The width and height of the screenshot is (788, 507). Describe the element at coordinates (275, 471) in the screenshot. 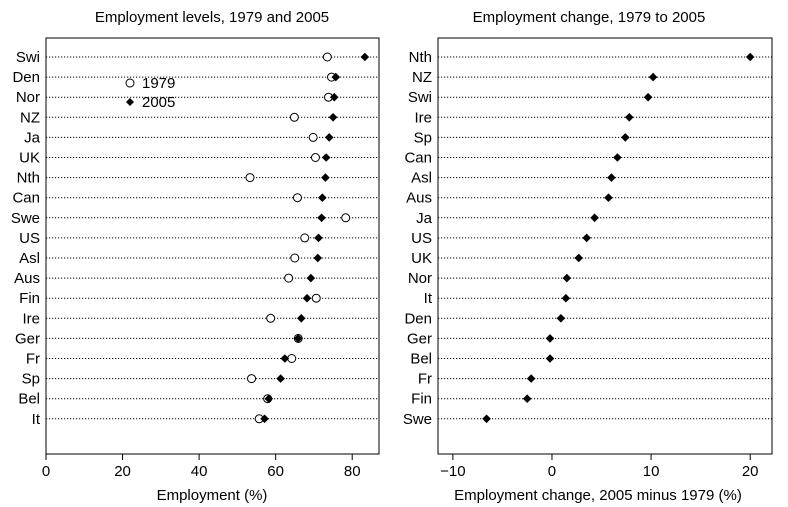

I see `left-x-tick-label: 60` at that location.